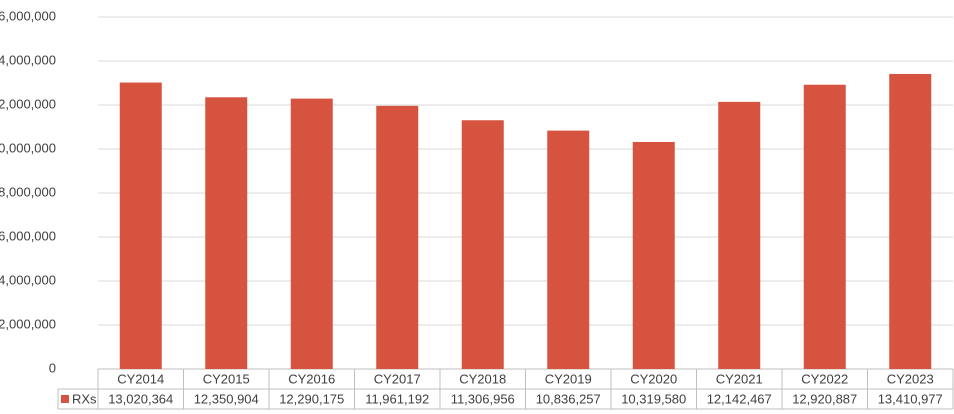 Image resolution: width=954 pixels, height=414 pixels. Describe the element at coordinates (568, 378) in the screenshot. I see `x-tick-label: CY2019` at that location.